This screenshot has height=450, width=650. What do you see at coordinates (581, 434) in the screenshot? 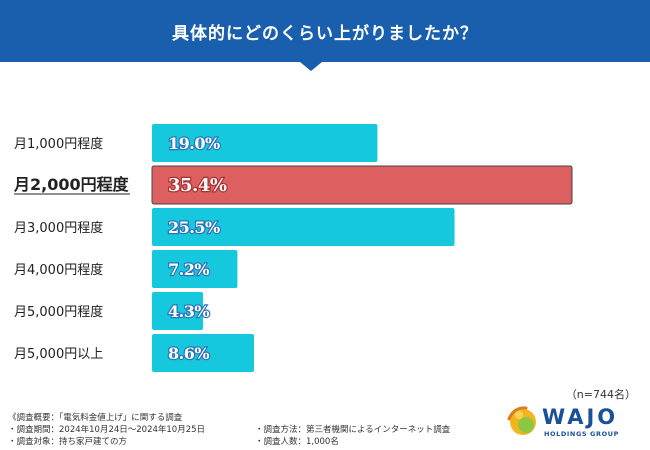
I see `logo-subtitle: HOLDINGS GROUP` at bounding box center [581, 434].